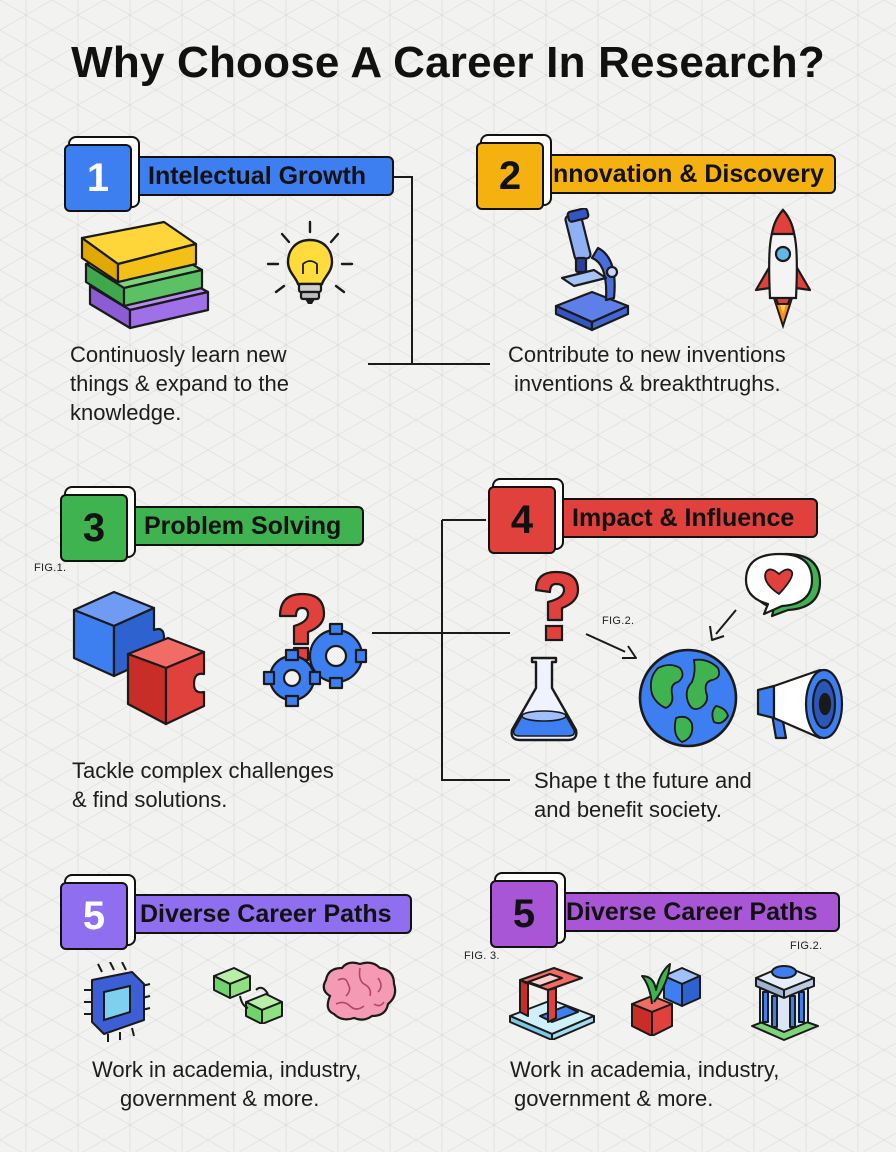 The width and height of the screenshot is (896, 1152). I want to click on section-5a-number: 5, so click(94, 916).